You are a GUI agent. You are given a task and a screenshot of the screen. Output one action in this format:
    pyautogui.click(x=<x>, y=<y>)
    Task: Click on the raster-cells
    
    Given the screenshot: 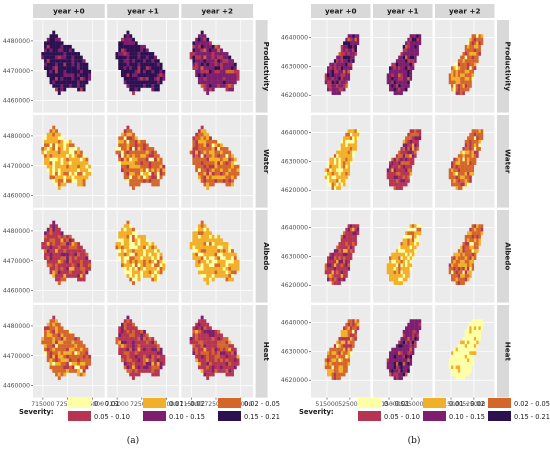 What is the action you would take?
    pyautogui.click(x=66, y=347)
    